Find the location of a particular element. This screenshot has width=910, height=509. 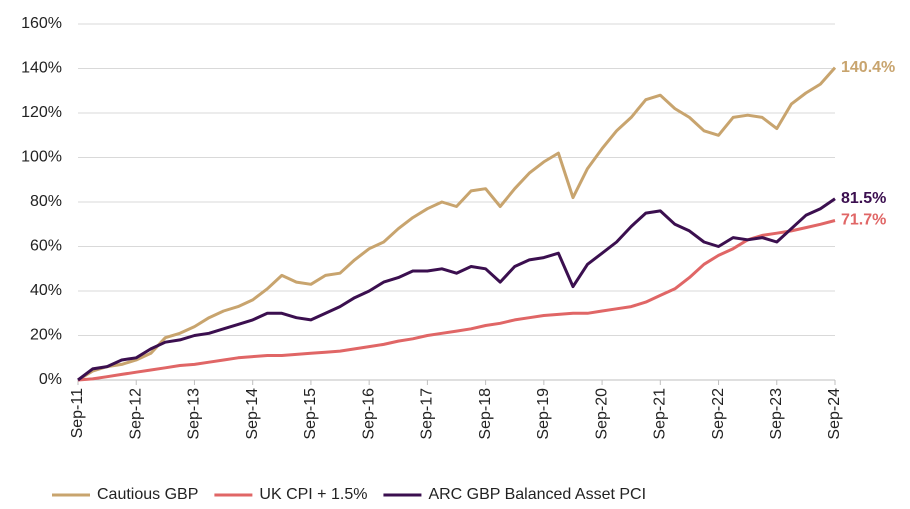

x-tick-label: Sep-19 is located at coordinates (543, 414).